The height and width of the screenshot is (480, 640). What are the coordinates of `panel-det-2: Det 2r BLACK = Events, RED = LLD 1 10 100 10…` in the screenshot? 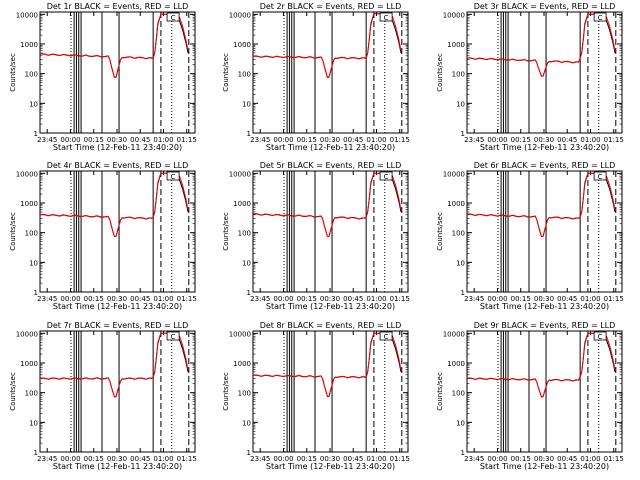 It's located at (316, 77).